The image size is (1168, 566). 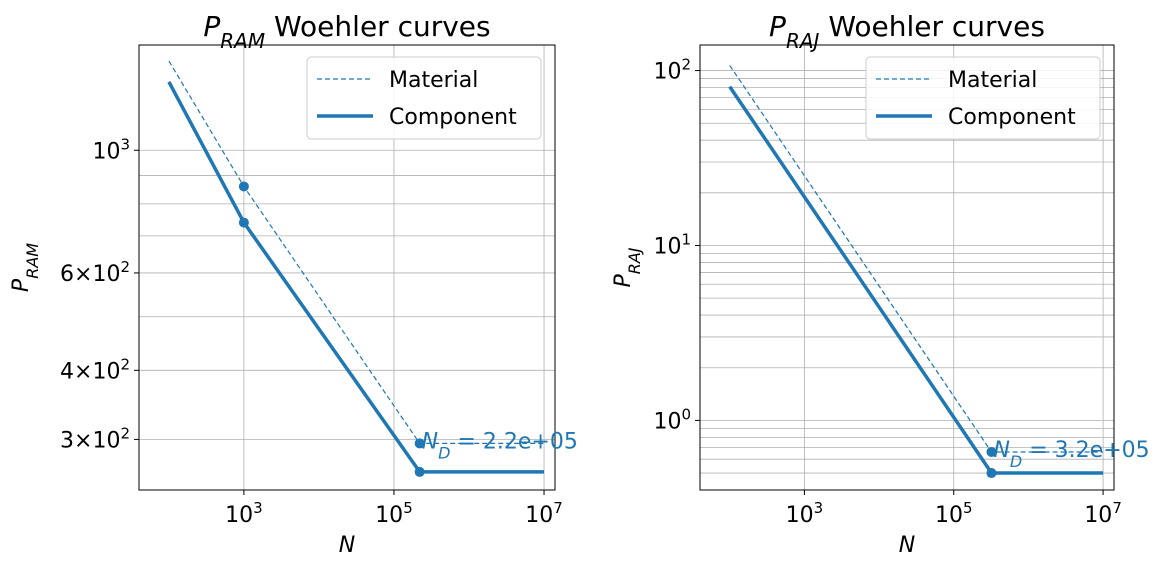 What do you see at coordinates (95, 272) in the screenshot?
I see `y-tick-label: 6×102` at bounding box center [95, 272].